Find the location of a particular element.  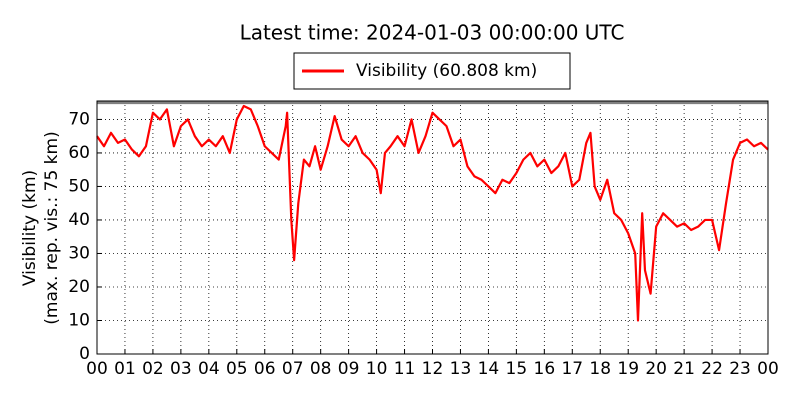

x-tick-label: 18 is located at coordinates (600, 369).